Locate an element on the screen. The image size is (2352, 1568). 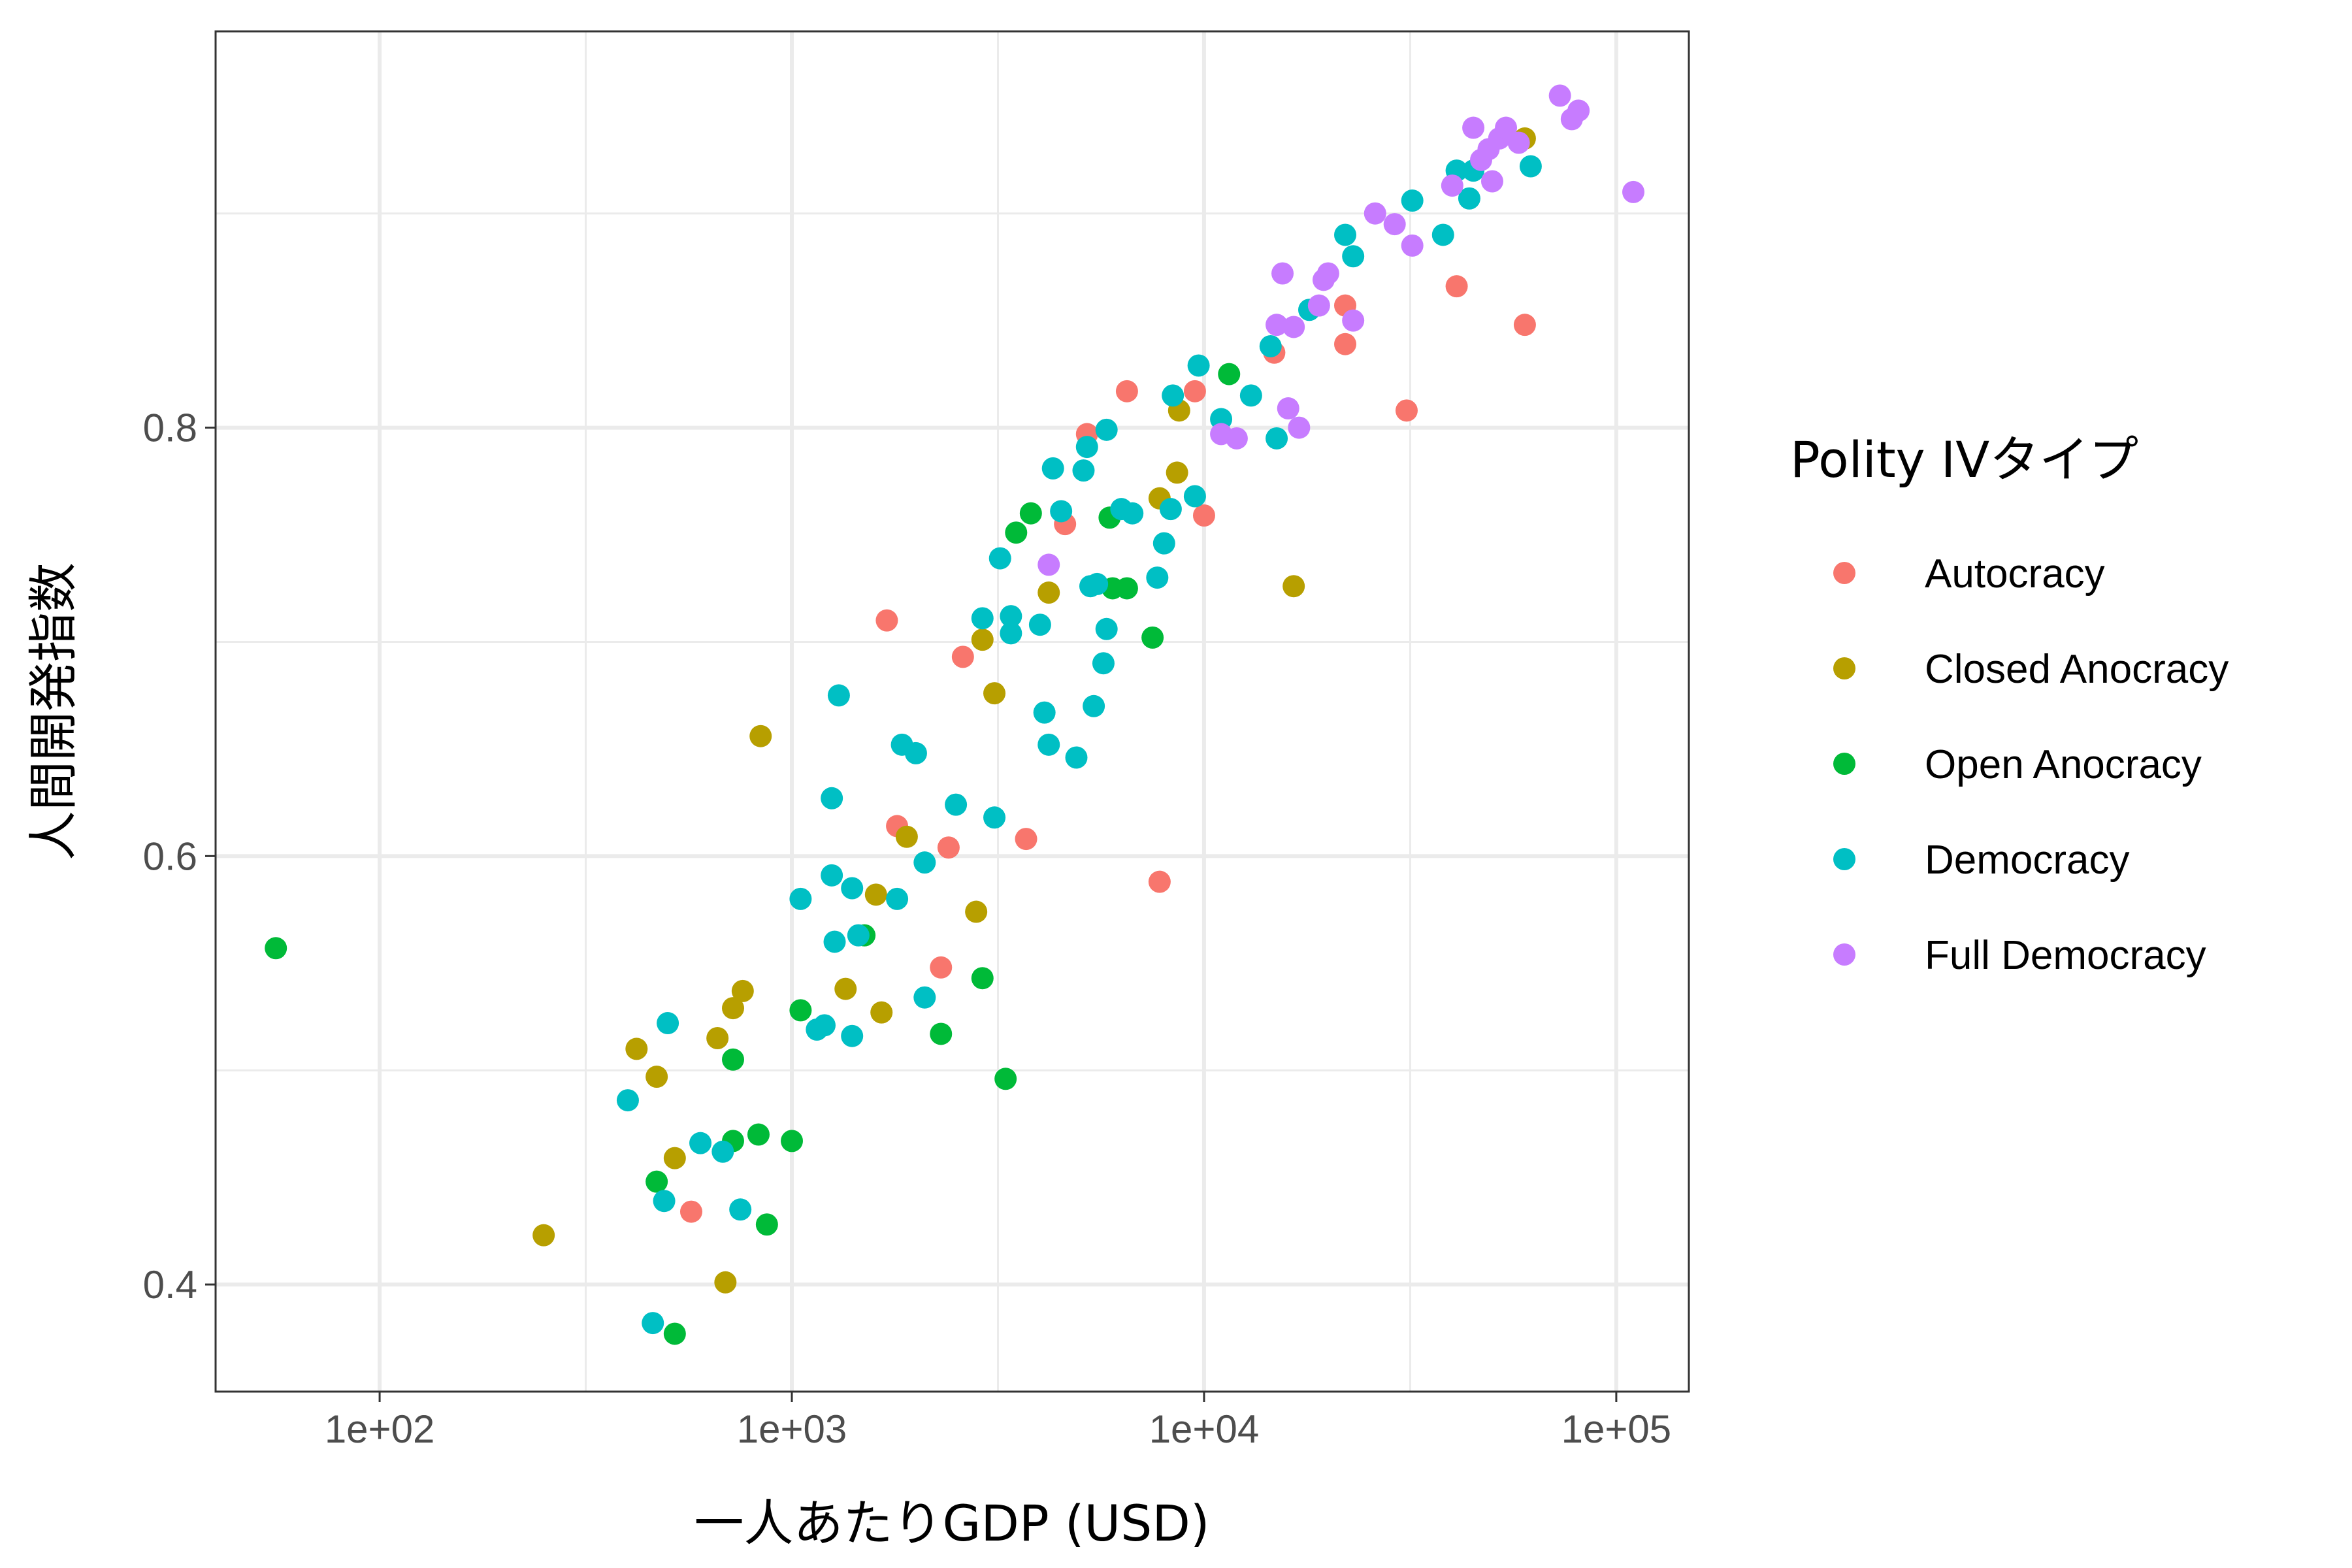
x-tick-label: 1e+05 is located at coordinates (1616, 1429).